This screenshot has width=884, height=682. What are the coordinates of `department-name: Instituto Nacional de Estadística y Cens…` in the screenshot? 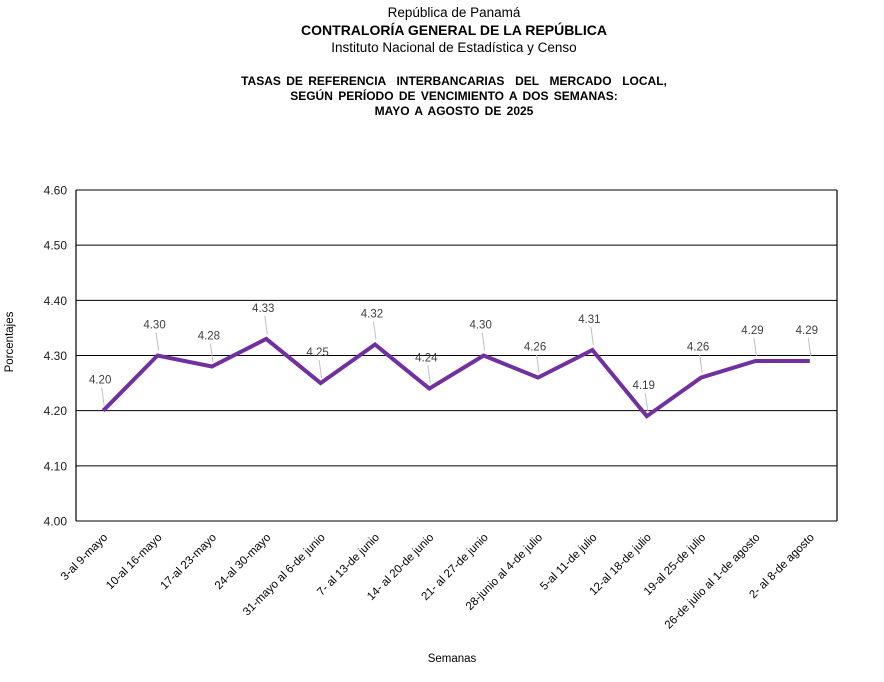 It's located at (454, 47).